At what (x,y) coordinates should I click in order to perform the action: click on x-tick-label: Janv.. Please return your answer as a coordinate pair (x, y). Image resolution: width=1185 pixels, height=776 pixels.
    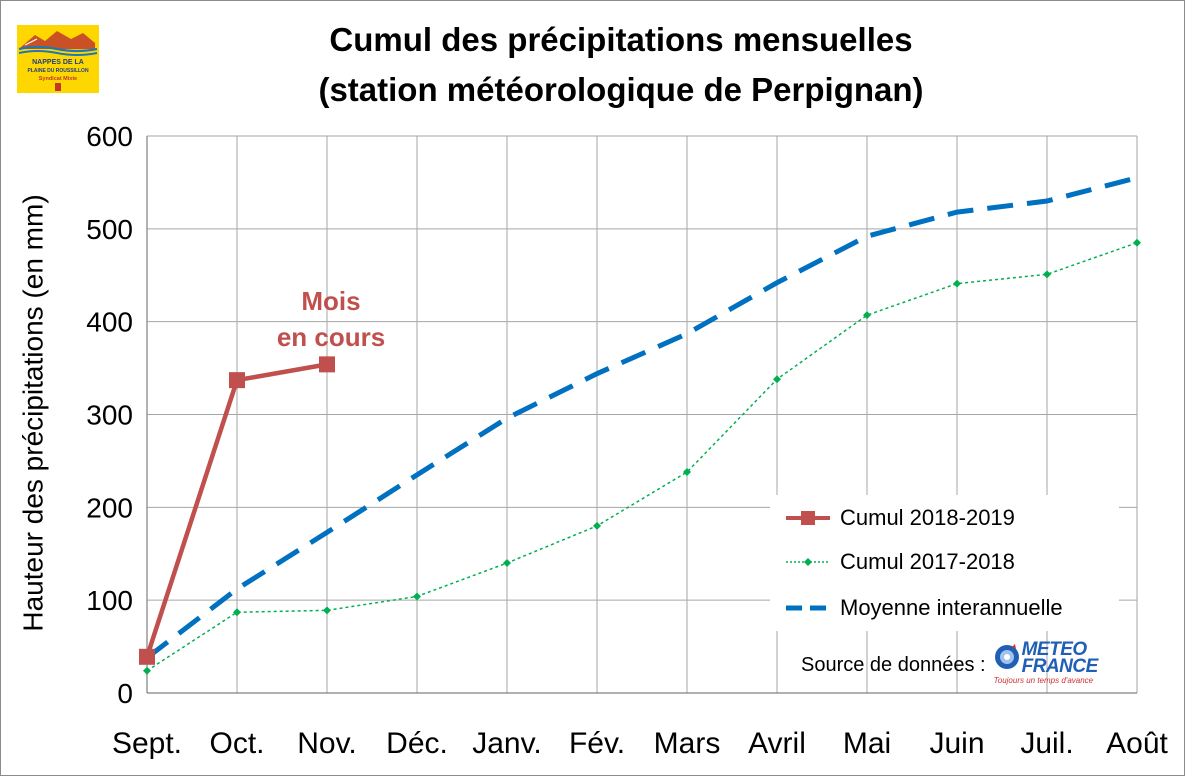
    Looking at the image, I should click on (506, 743).